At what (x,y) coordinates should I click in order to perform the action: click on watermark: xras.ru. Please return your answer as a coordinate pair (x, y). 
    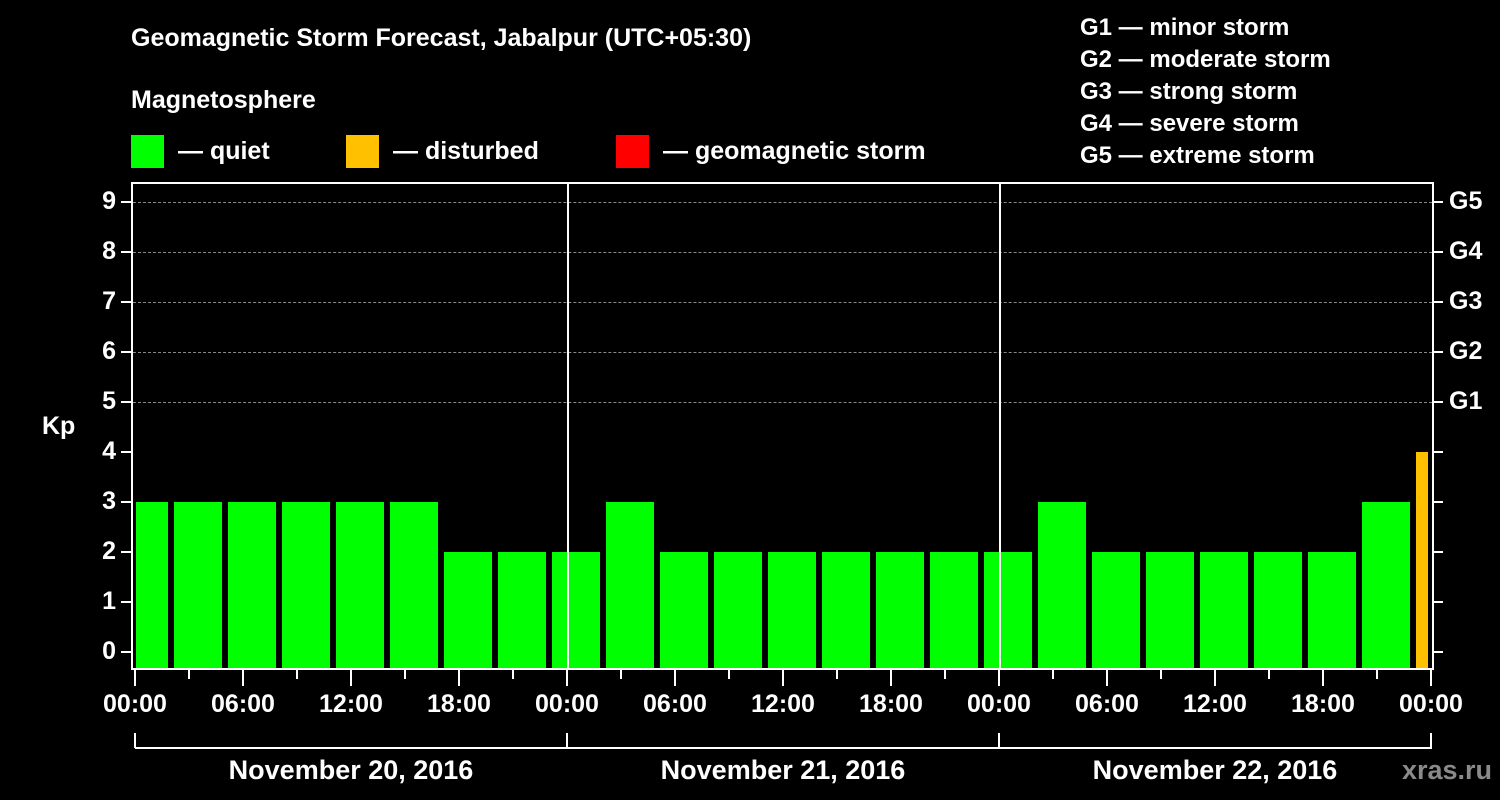
    Looking at the image, I should click on (1446, 770).